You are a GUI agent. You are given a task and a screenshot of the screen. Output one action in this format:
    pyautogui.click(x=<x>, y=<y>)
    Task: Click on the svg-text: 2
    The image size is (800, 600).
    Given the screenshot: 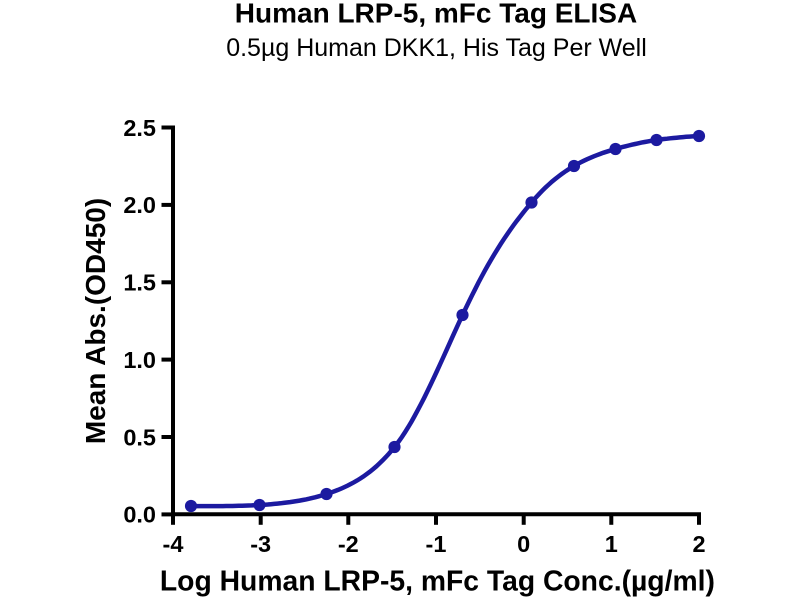 What is the action you would take?
    pyautogui.click(x=698, y=544)
    